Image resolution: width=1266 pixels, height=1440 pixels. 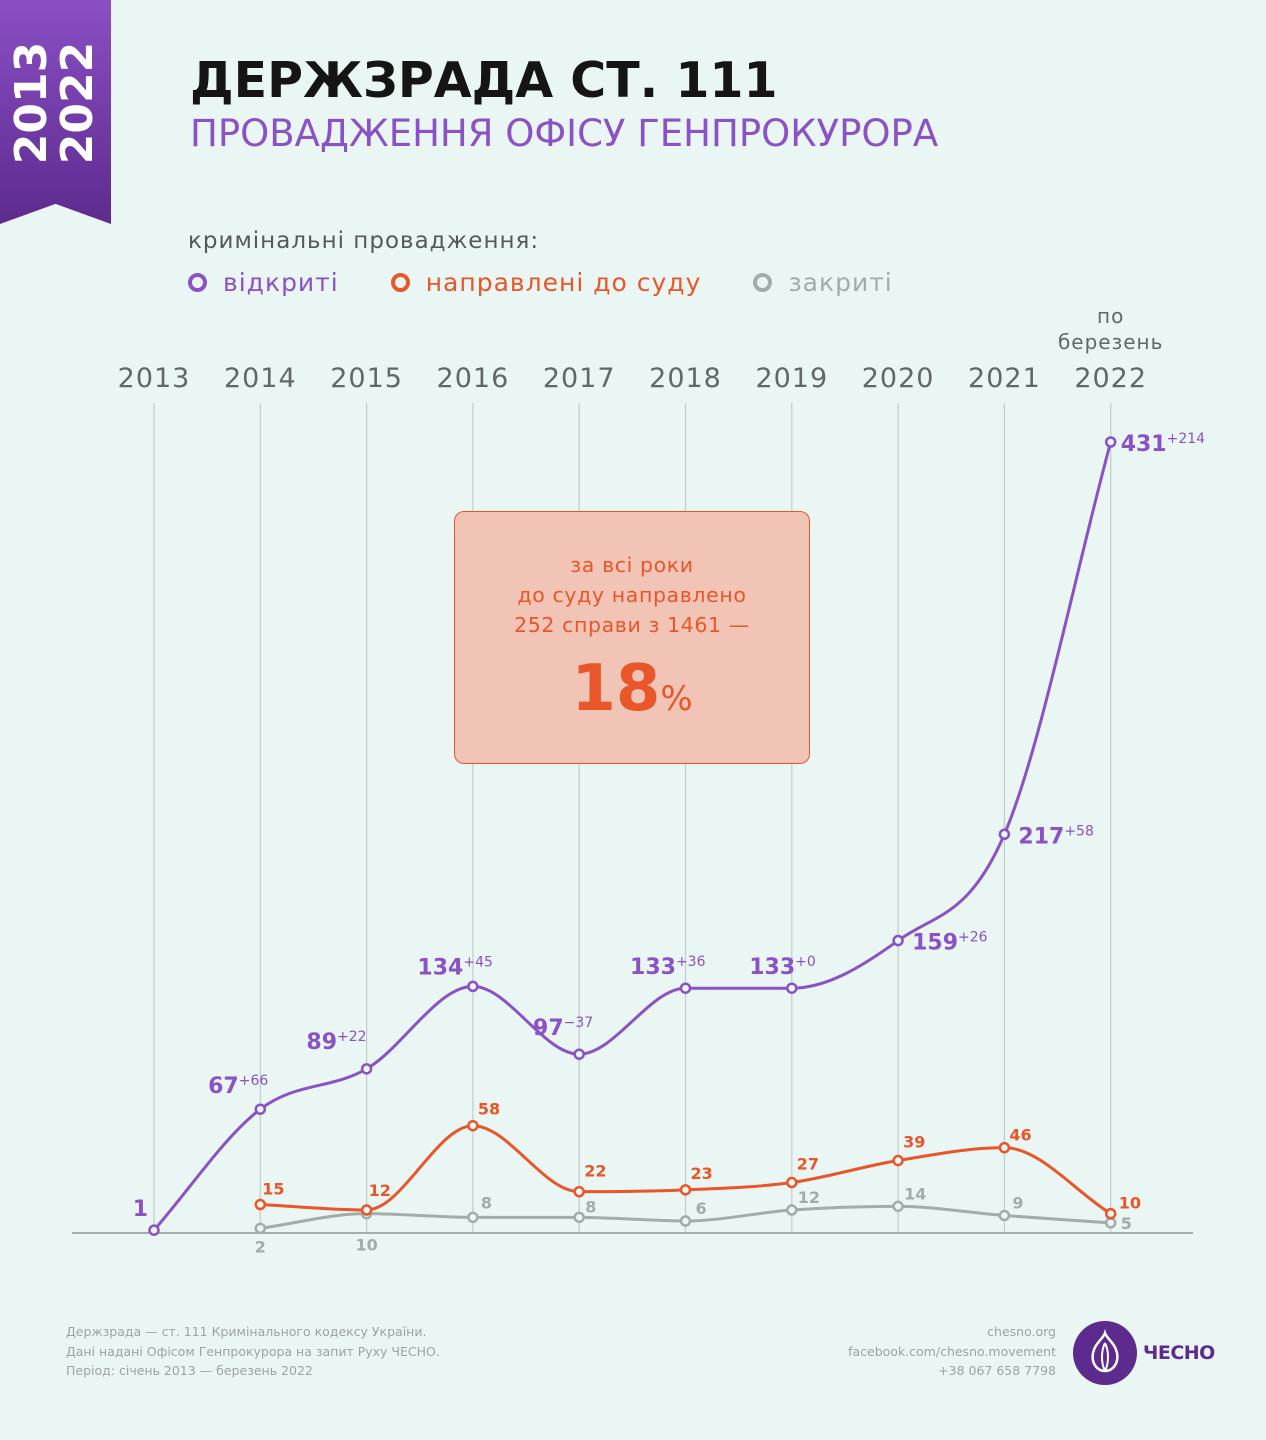 What do you see at coordinates (668, 967) in the screenshot?
I see `data-label-opened: 133+36` at bounding box center [668, 967].